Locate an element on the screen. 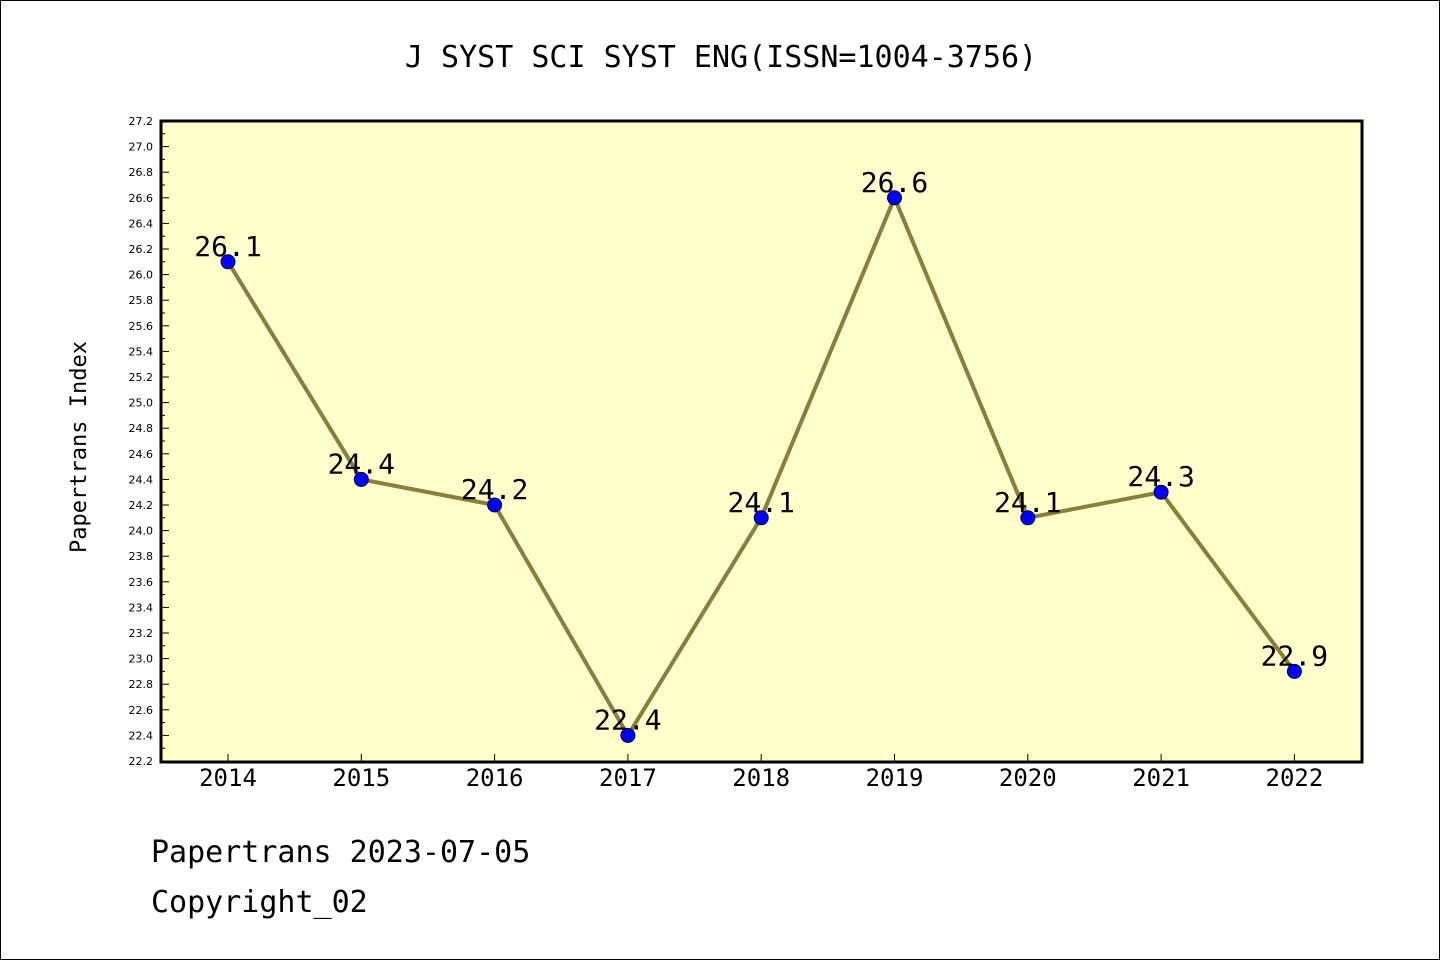 The height and width of the screenshot is (961, 1440). y-axis-label: Papertrans Index is located at coordinates (79, 447).